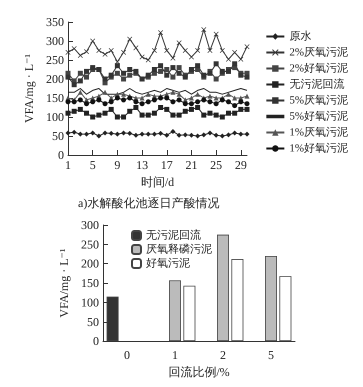 This screenshot has width=363, height=387. What do you see at coordinates (168, 264) in the screenshot?
I see `legend-label: 好氧污泥` at bounding box center [168, 264].